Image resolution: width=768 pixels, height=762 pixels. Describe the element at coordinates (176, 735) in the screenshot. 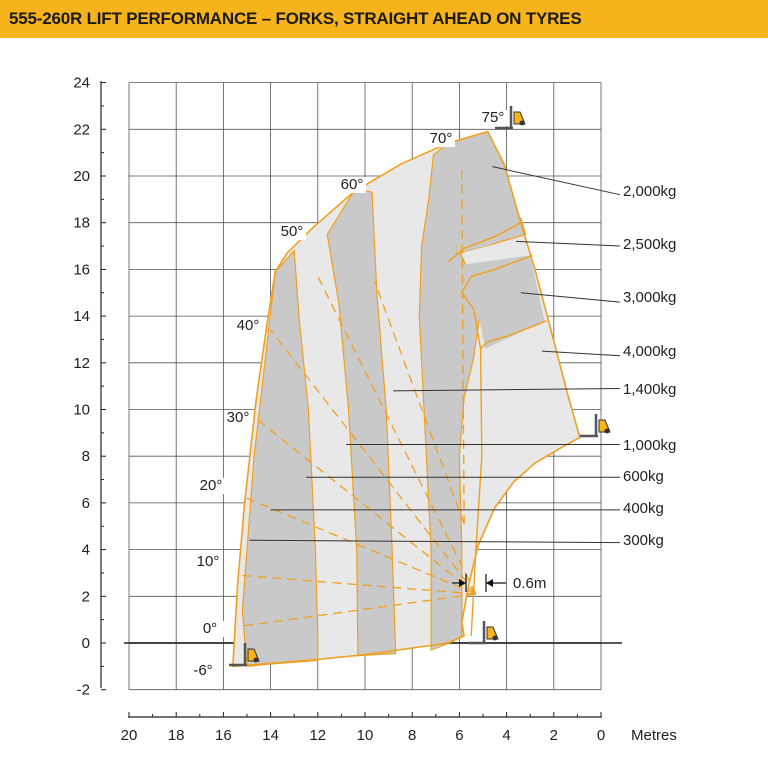

I see `x-tick-label: 18` at that location.